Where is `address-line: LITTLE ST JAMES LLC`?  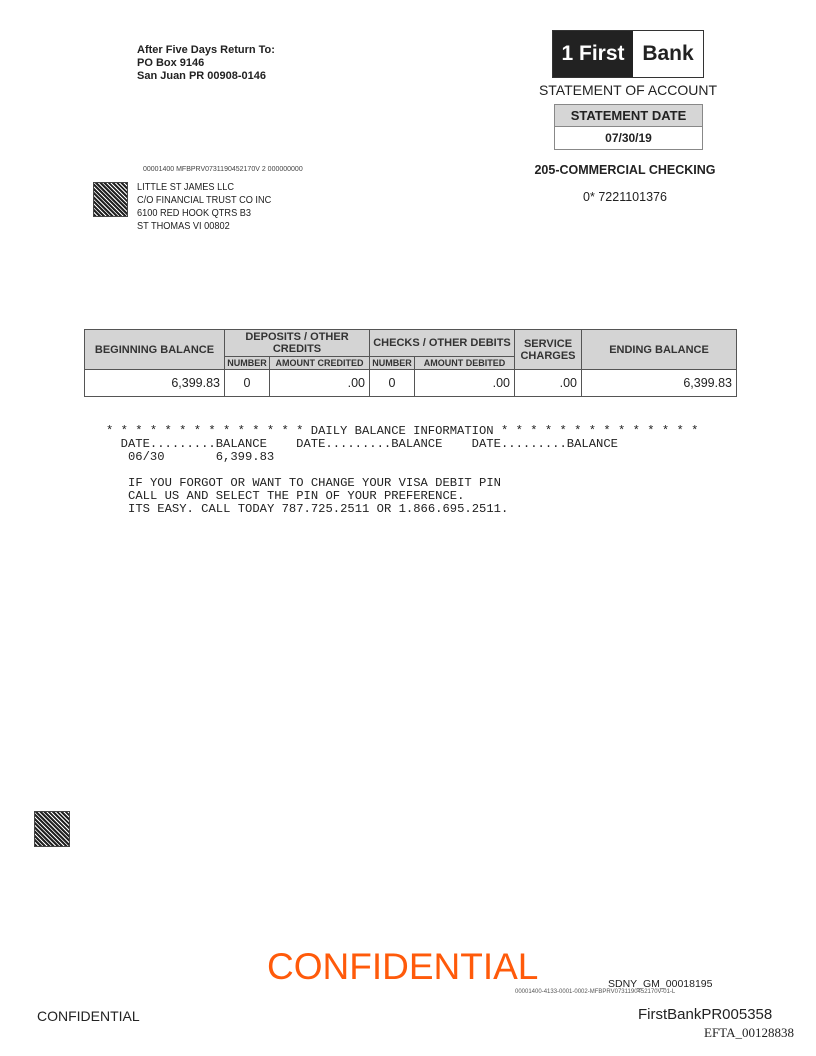
address-line: LITTLE ST JAMES LLC is located at coordinates (185, 187).